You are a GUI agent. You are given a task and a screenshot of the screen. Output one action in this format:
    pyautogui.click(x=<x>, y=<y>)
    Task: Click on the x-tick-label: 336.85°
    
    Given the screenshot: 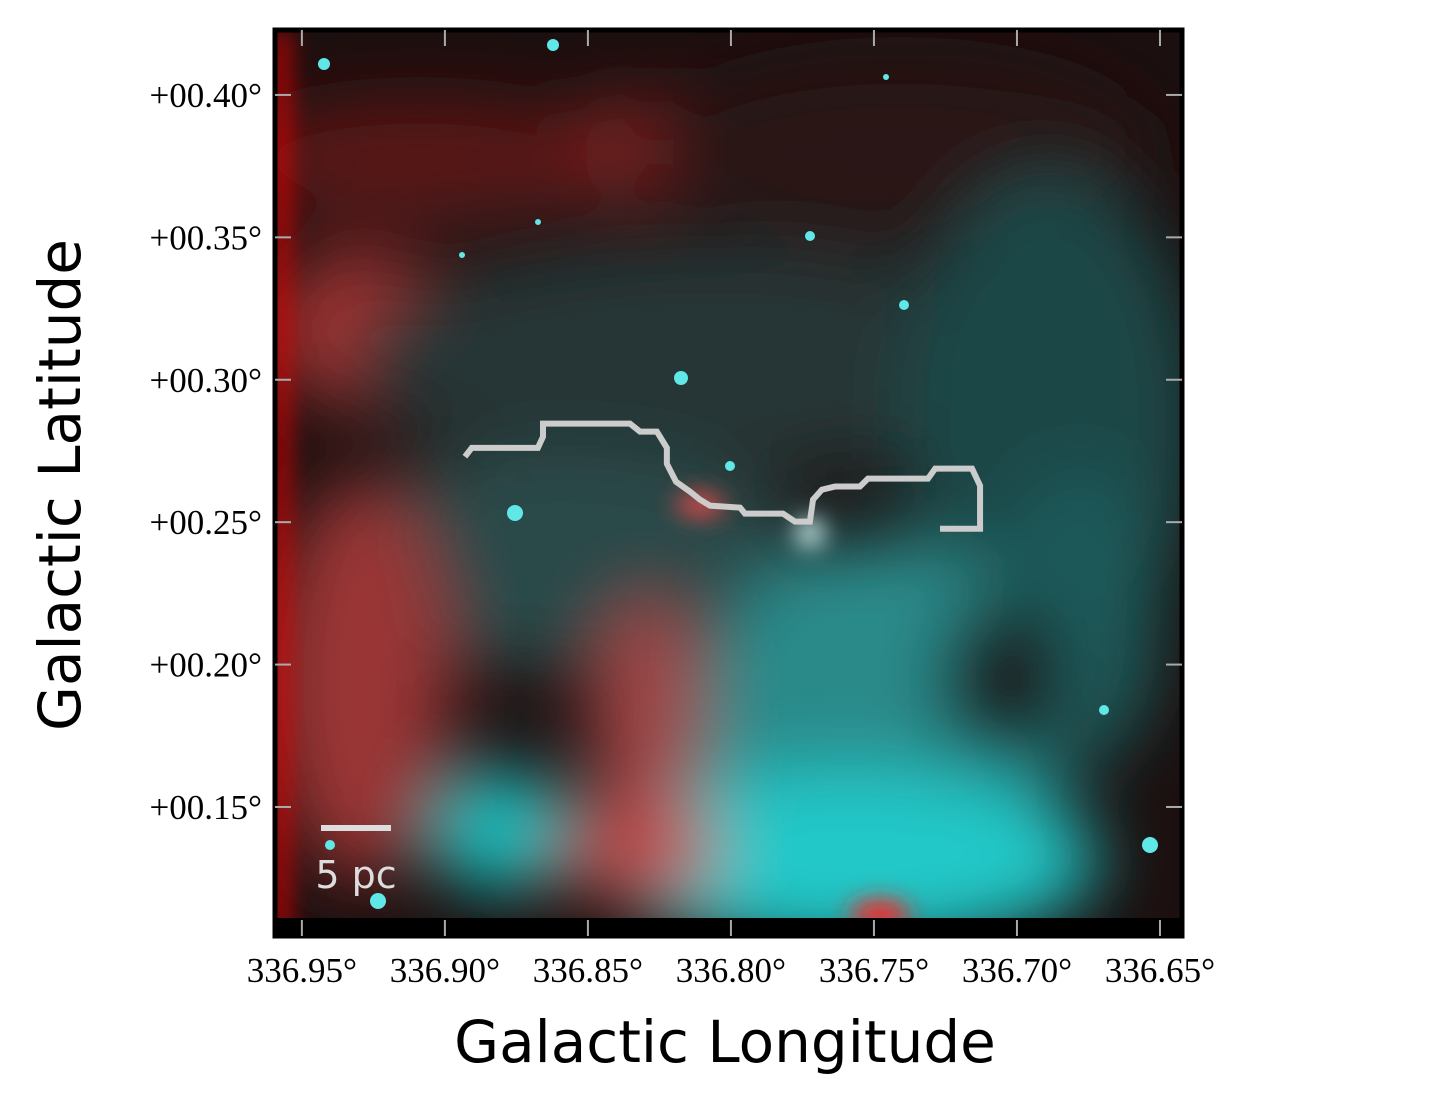 What is the action you would take?
    pyautogui.click(x=588, y=970)
    